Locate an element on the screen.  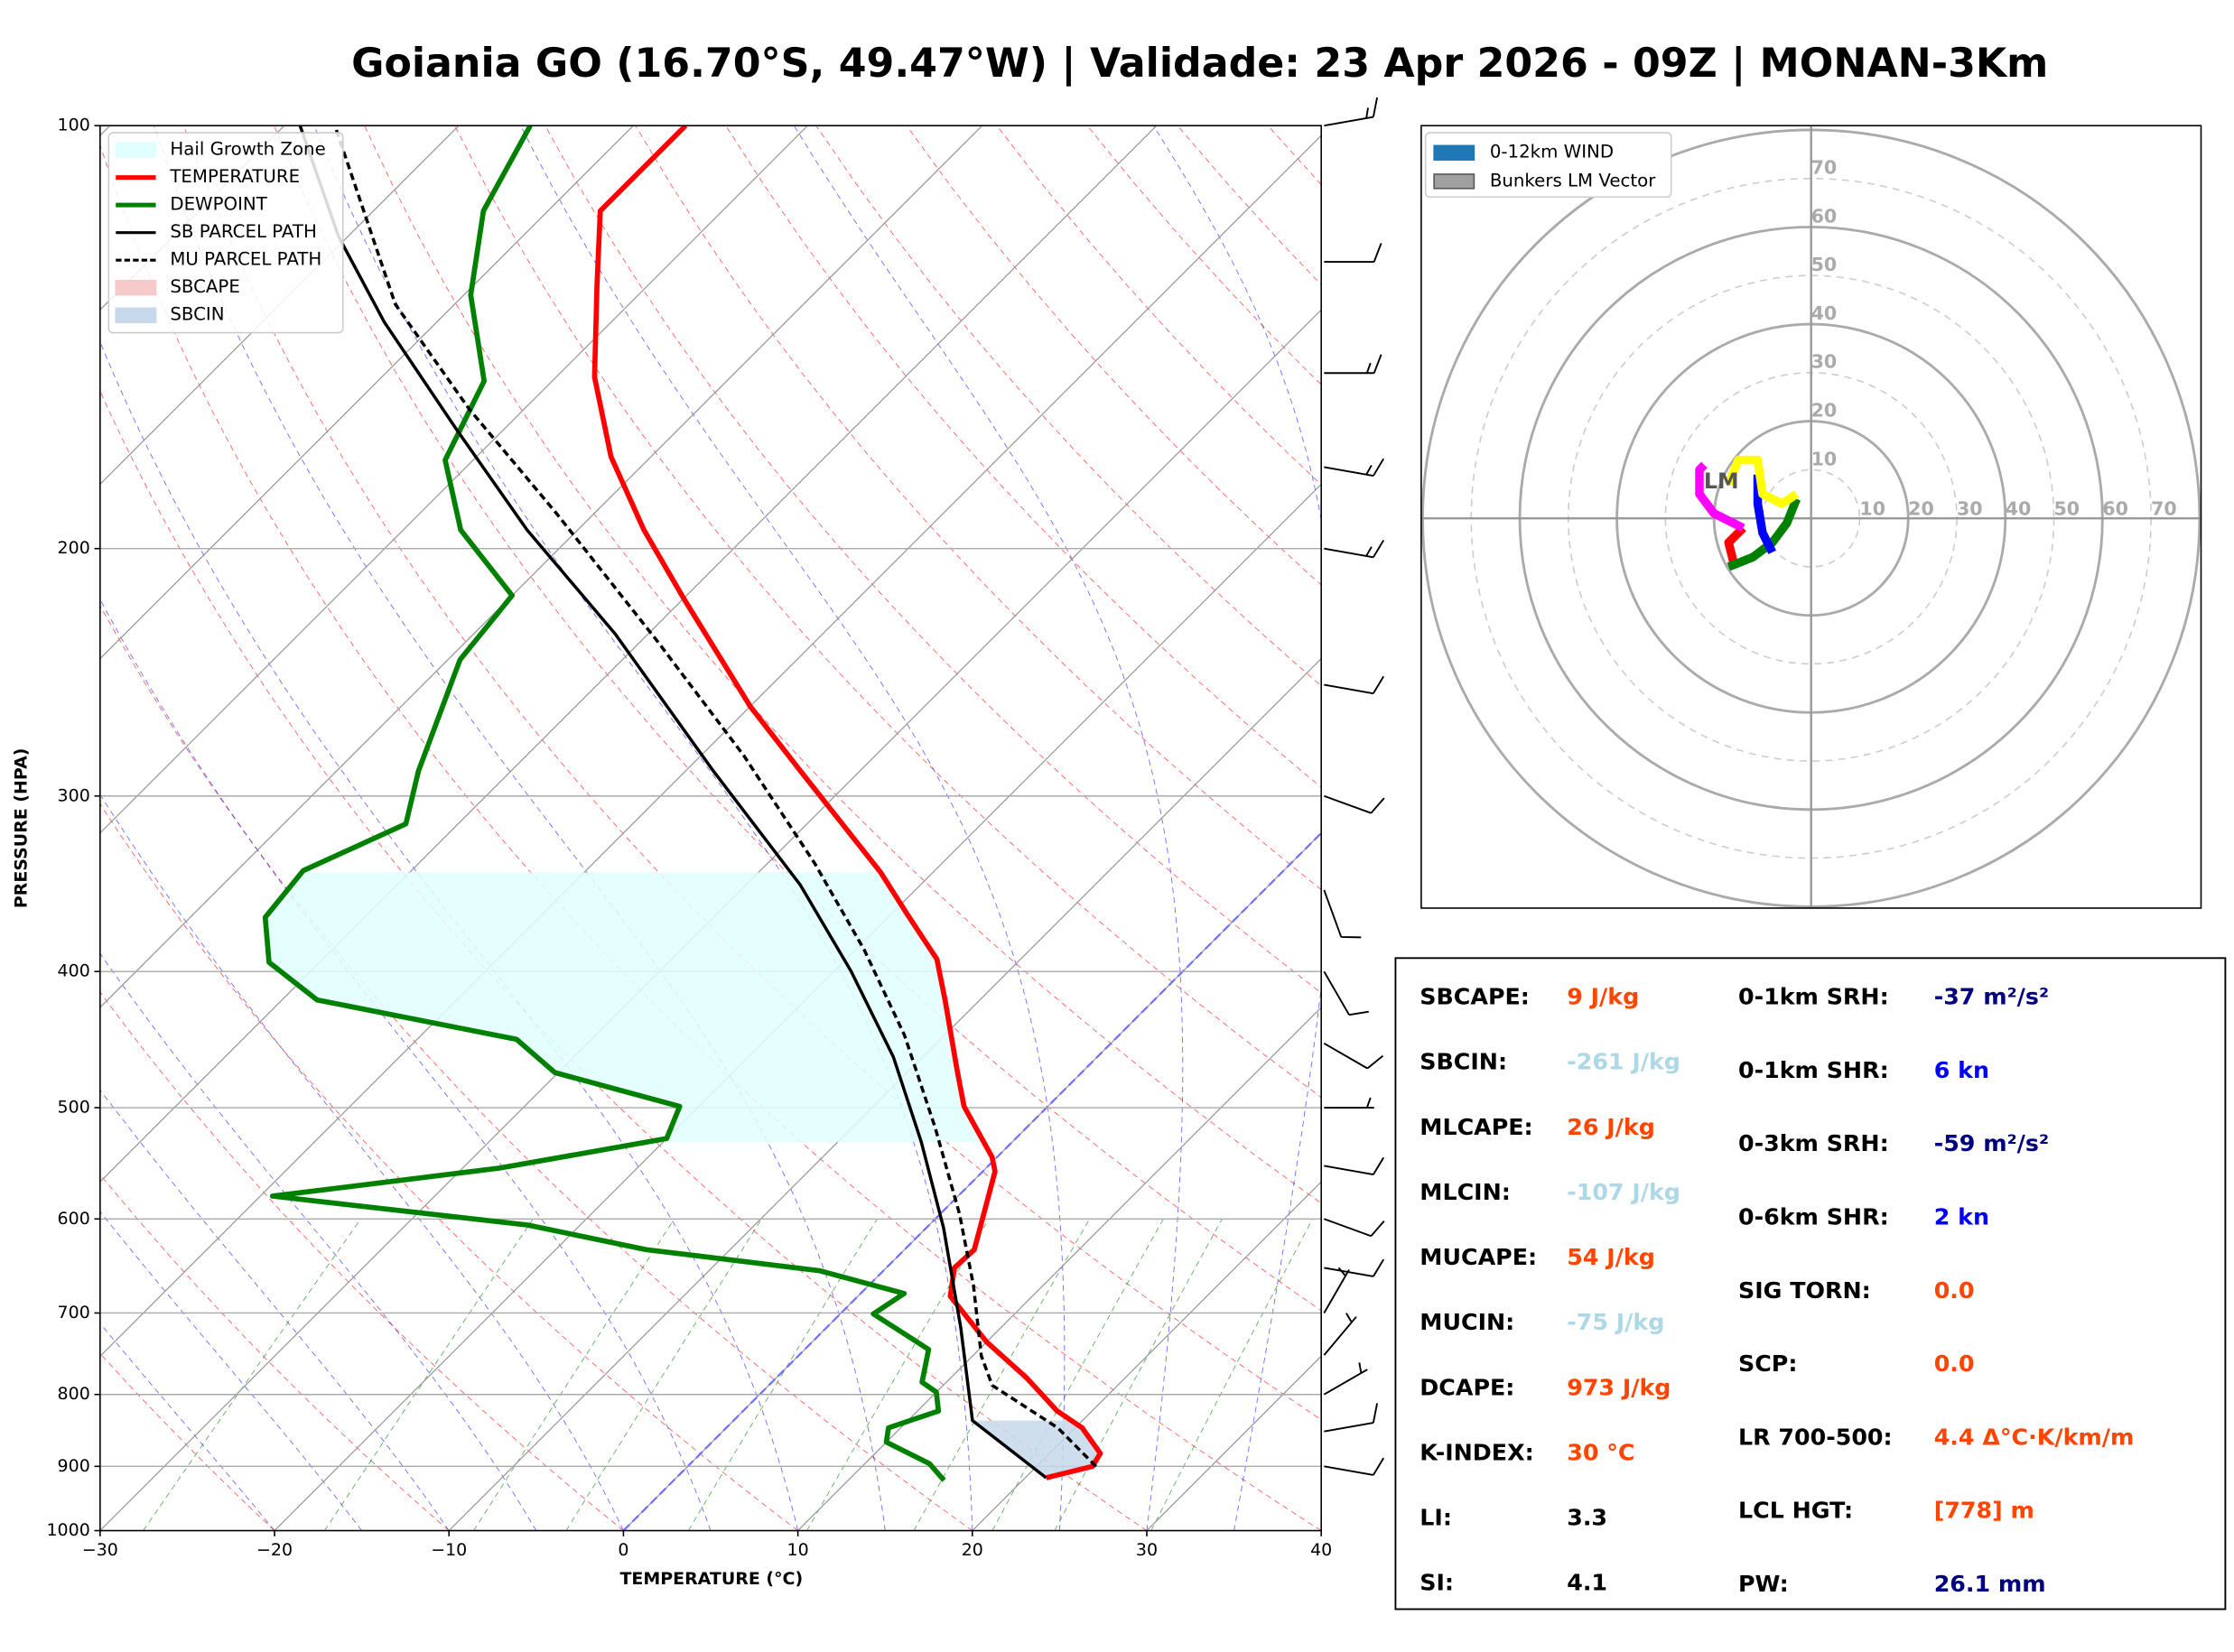
index-value: -37 m²/s² is located at coordinates (1991, 997).